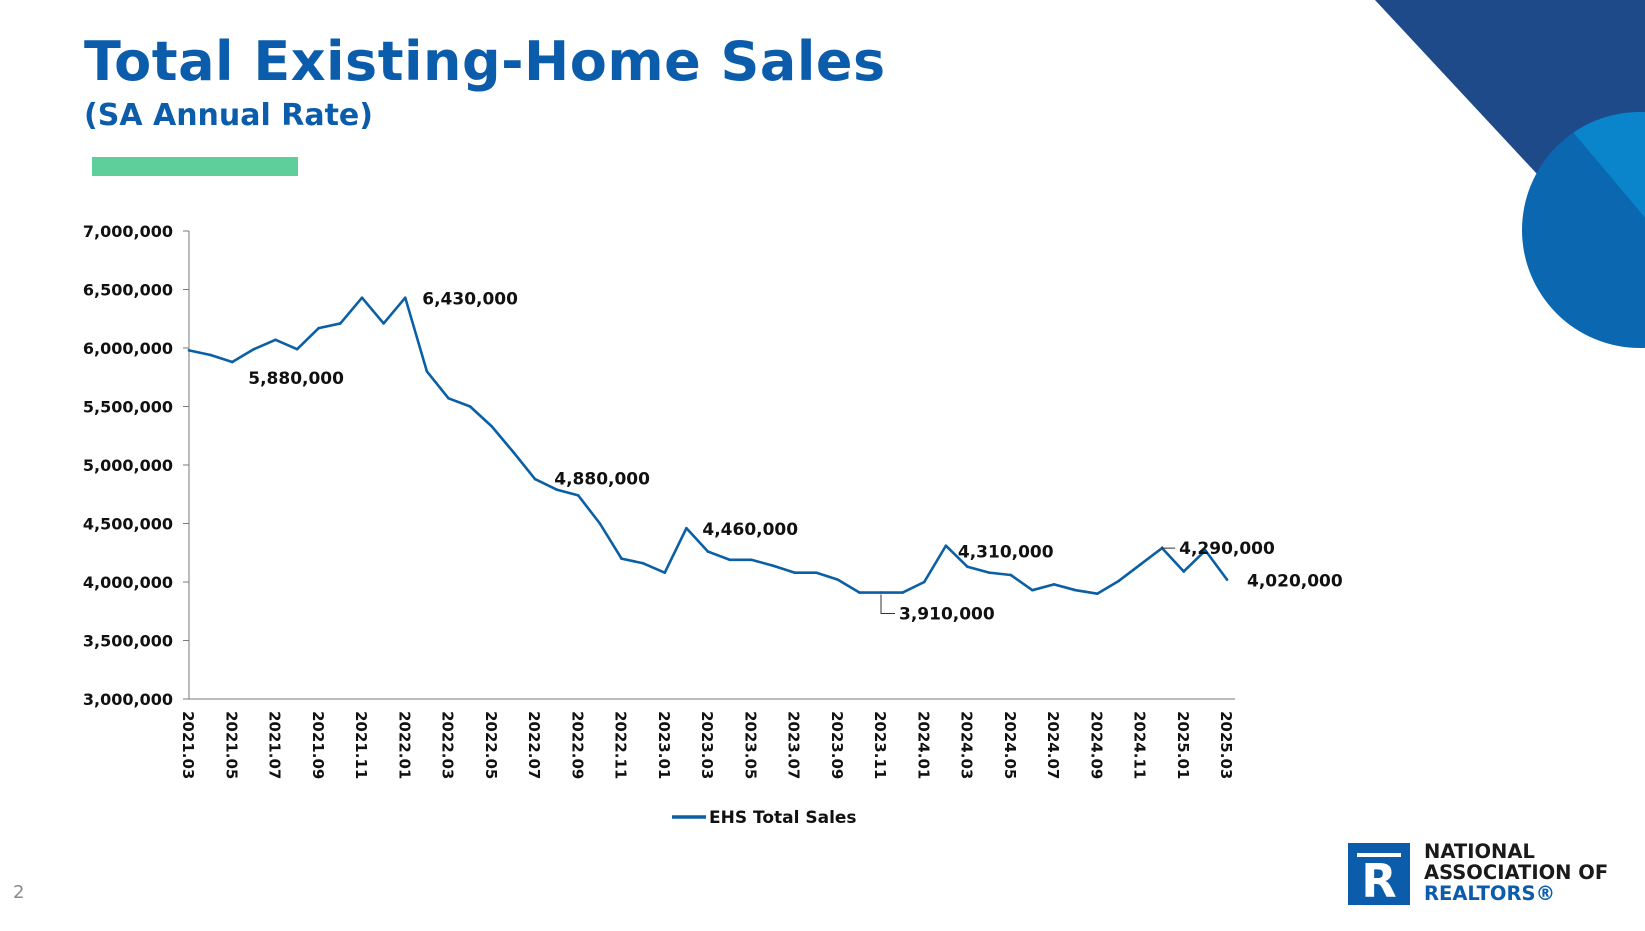 The image size is (1645, 931). Describe the element at coordinates (1609, 165) in the screenshot. I see `decorative-circle-highlight` at that location.